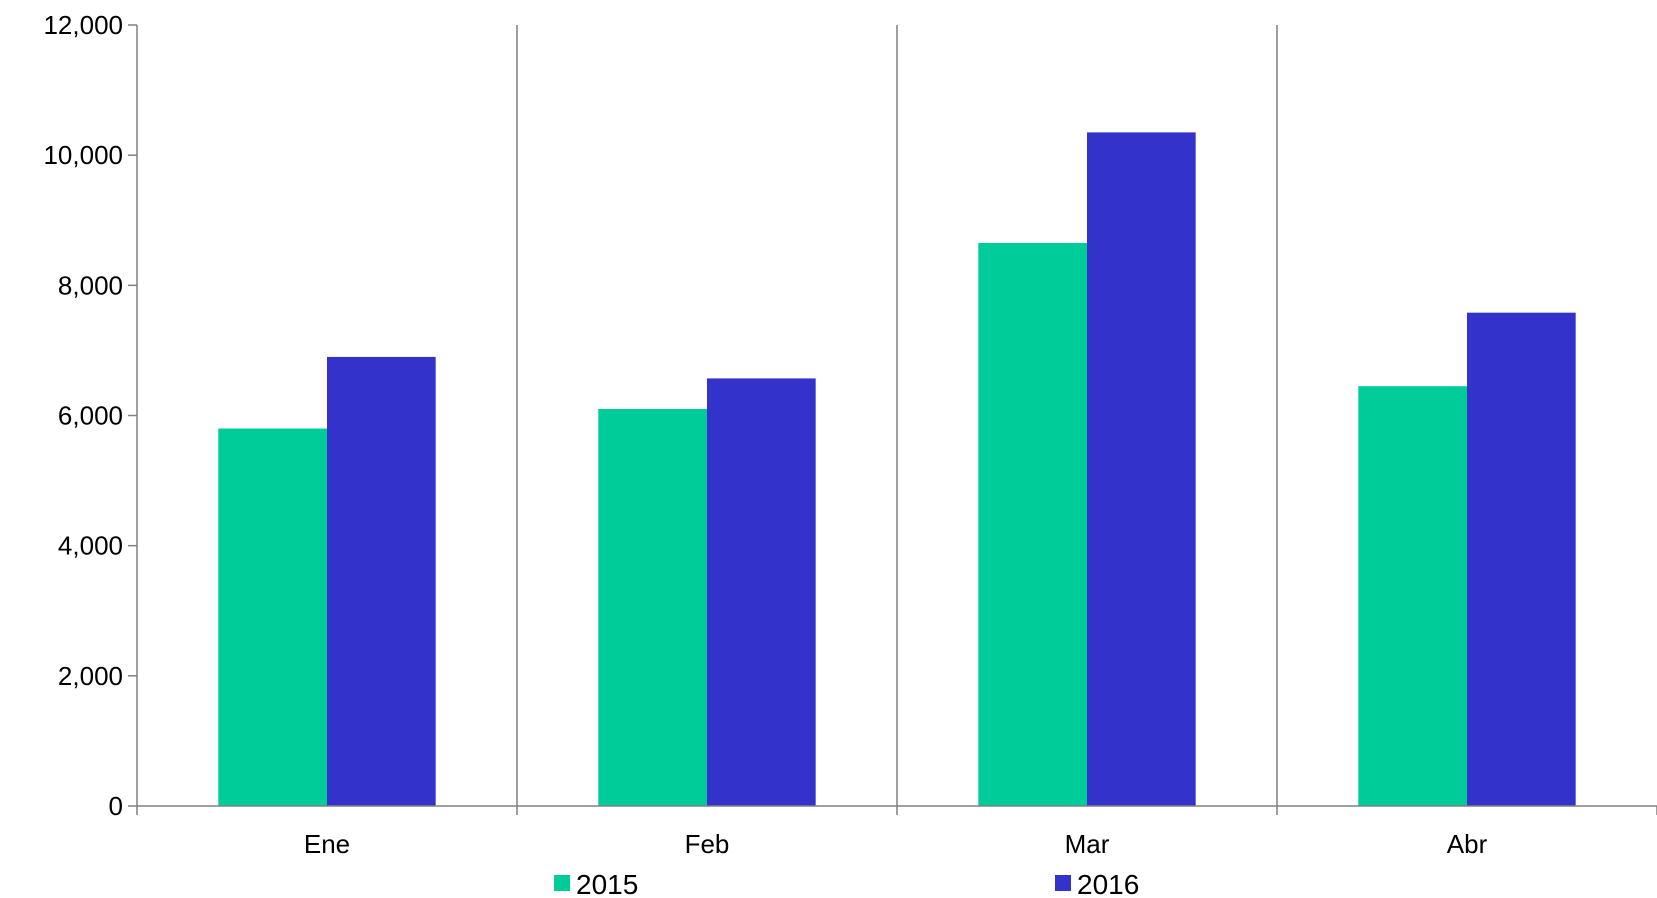  Describe the element at coordinates (1412, 596) in the screenshot. I see `bar-2015-Abr` at that location.